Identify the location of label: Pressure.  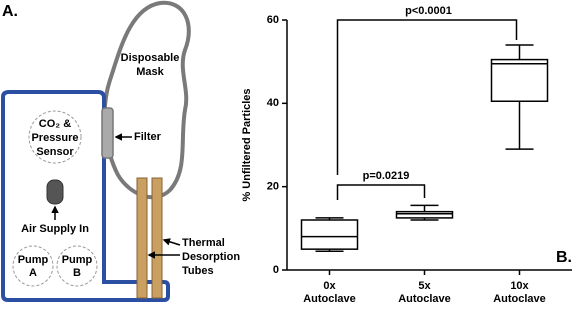
(54, 138).